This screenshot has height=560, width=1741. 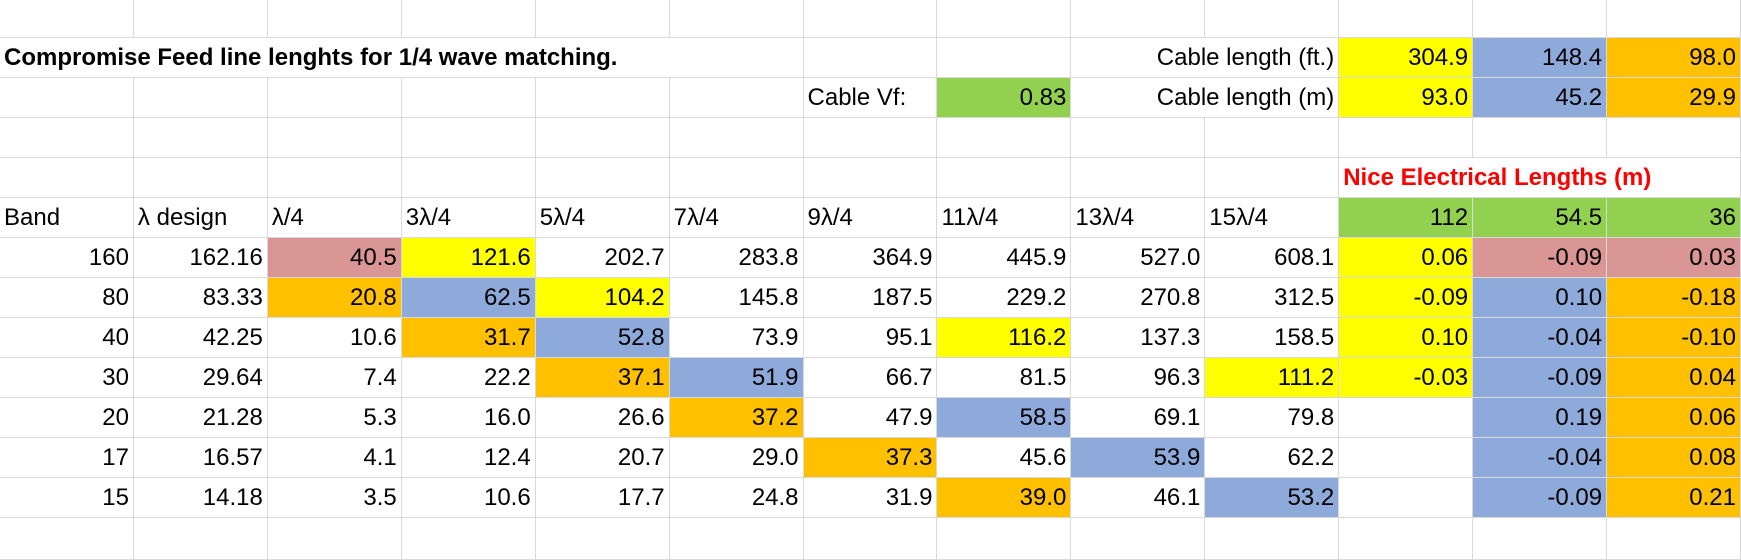 What do you see at coordinates (1272, 458) in the screenshot?
I see `table-cell: 62.2` at bounding box center [1272, 458].